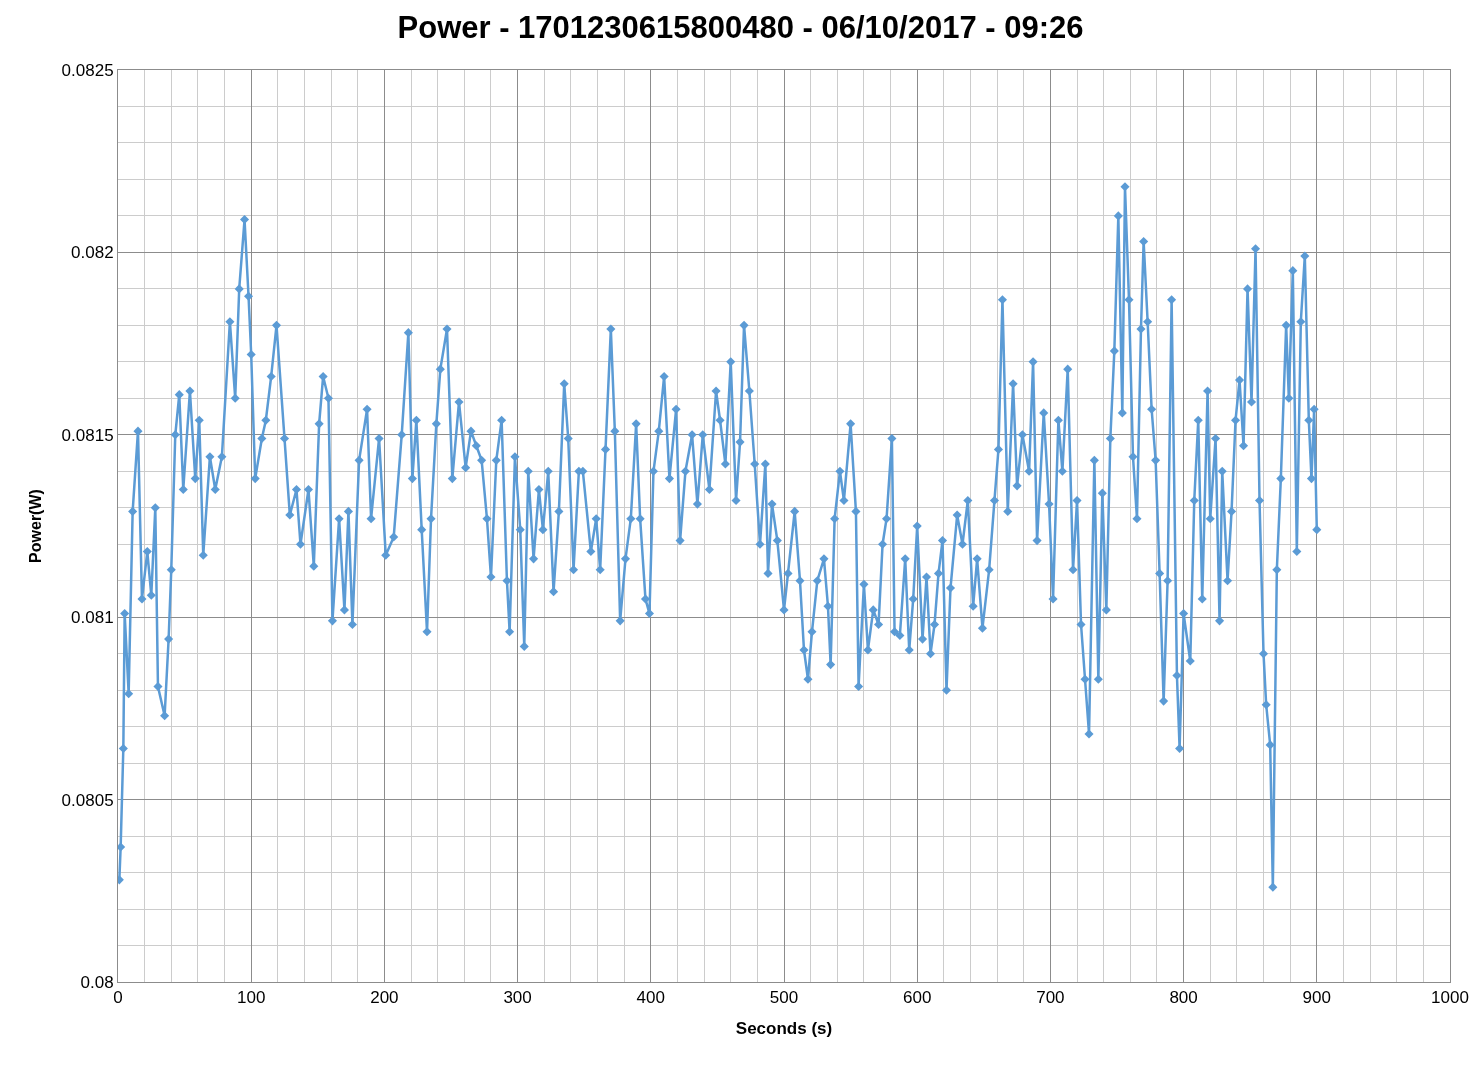  What do you see at coordinates (118, 998) in the screenshot?
I see `x-tick-label: 0` at bounding box center [118, 998].